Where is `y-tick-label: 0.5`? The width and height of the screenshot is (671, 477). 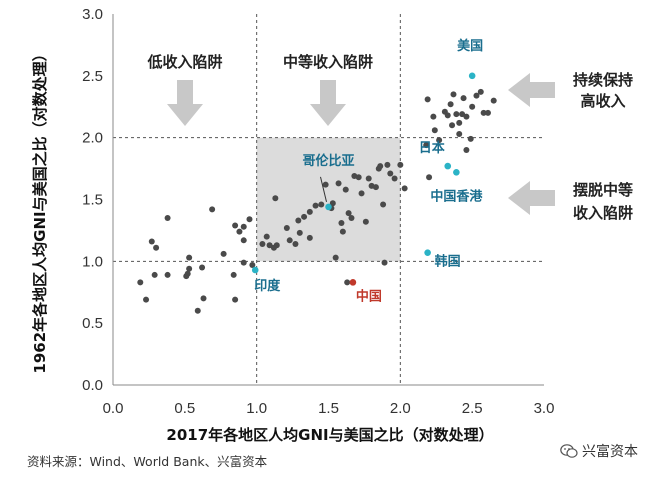 y-tick-label: 0.5 is located at coordinates (92, 323).